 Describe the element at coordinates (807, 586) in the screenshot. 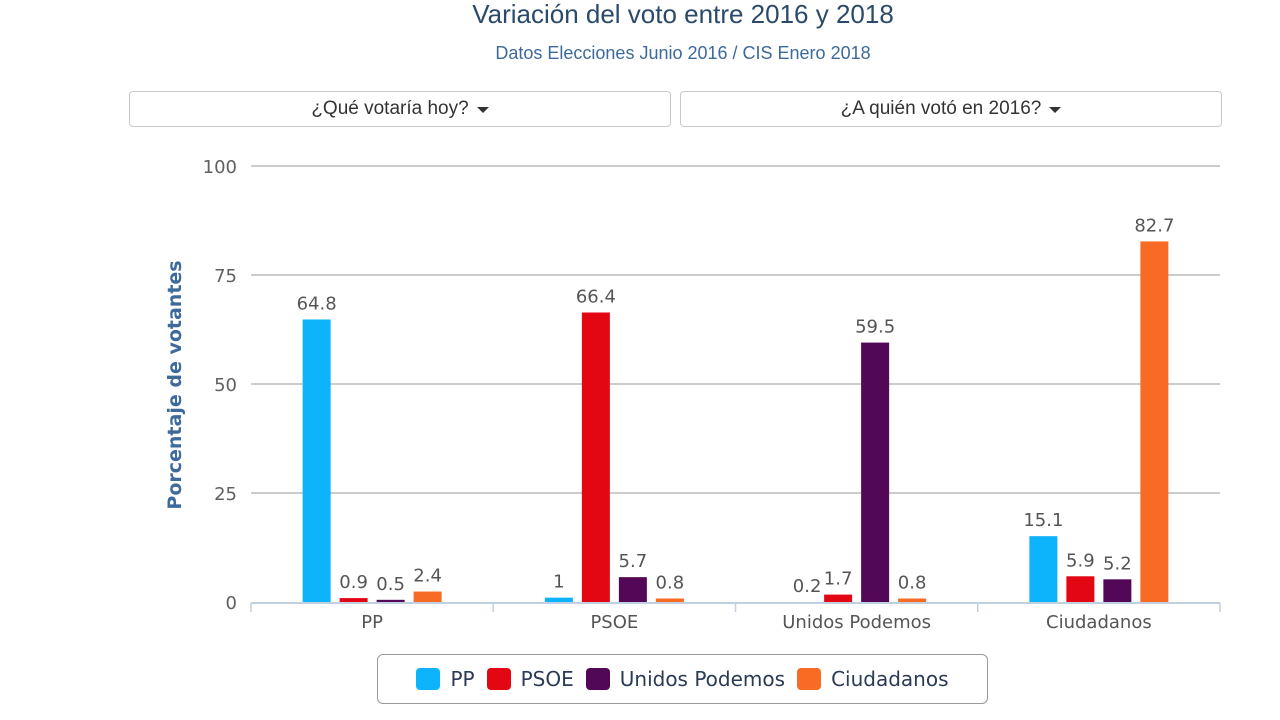

I see `bar-value-label: 0.2` at that location.